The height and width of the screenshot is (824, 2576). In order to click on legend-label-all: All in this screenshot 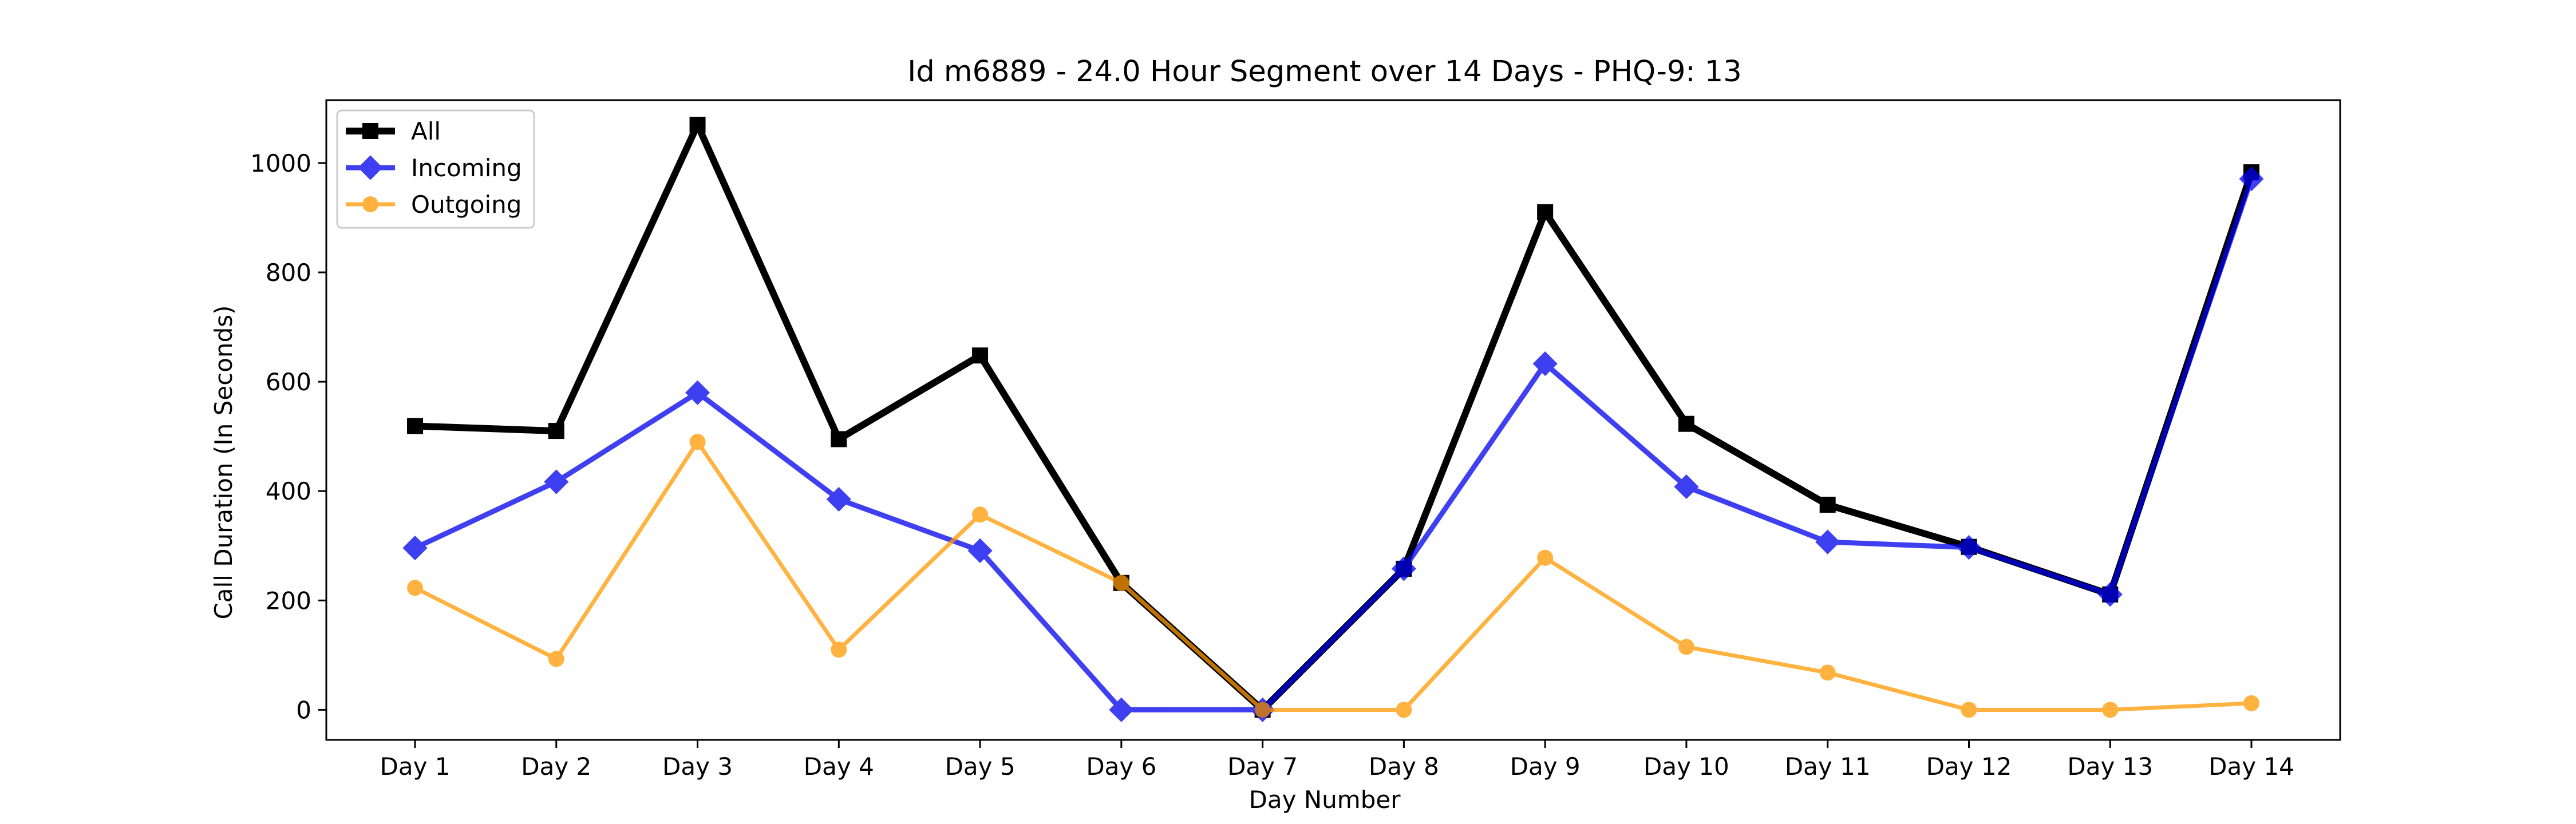, I will do `click(426, 131)`.